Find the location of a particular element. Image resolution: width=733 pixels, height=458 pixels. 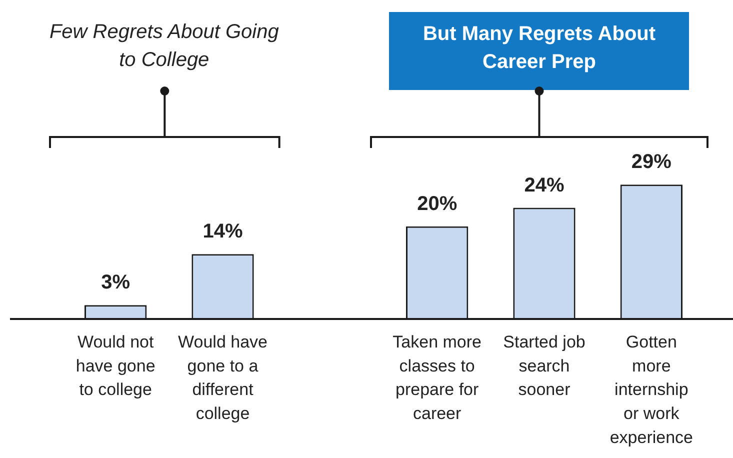

data-label: 14% is located at coordinates (222, 231).